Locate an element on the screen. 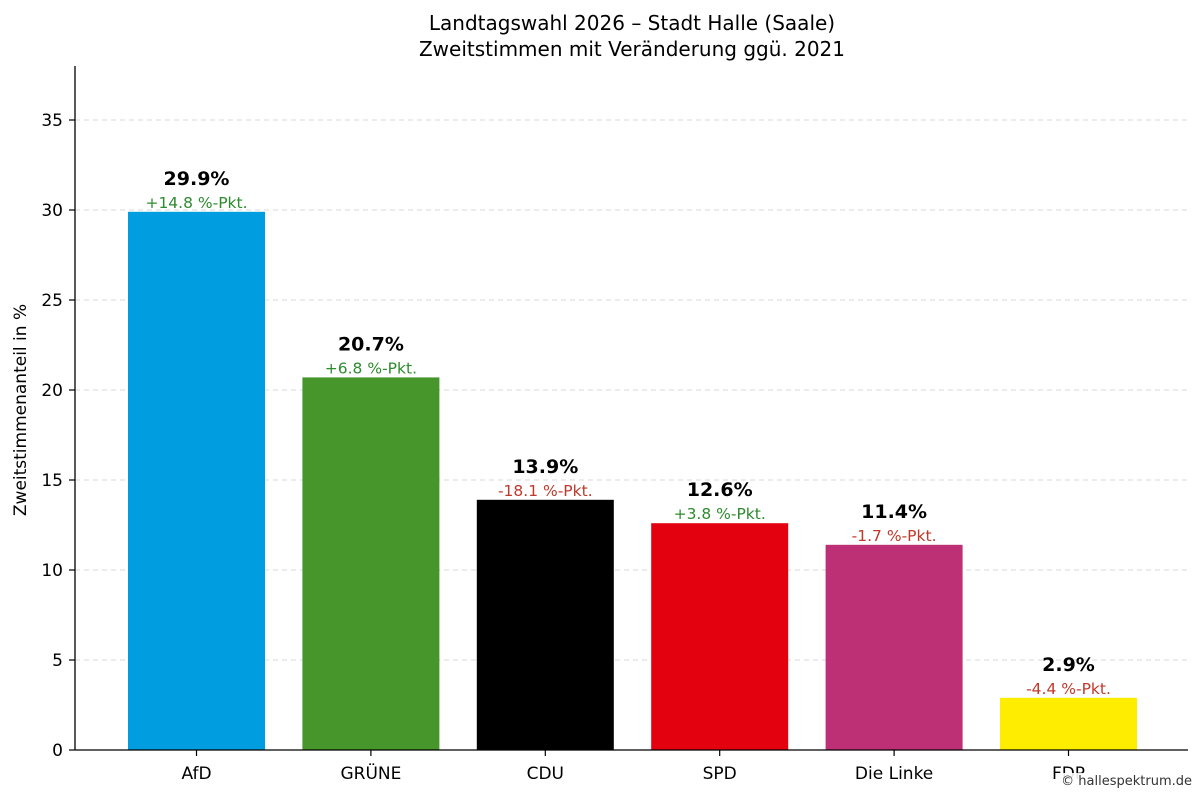 This screenshot has height=795, width=1200. change-label-3: +3.8 %-Pkt. is located at coordinates (720, 514).